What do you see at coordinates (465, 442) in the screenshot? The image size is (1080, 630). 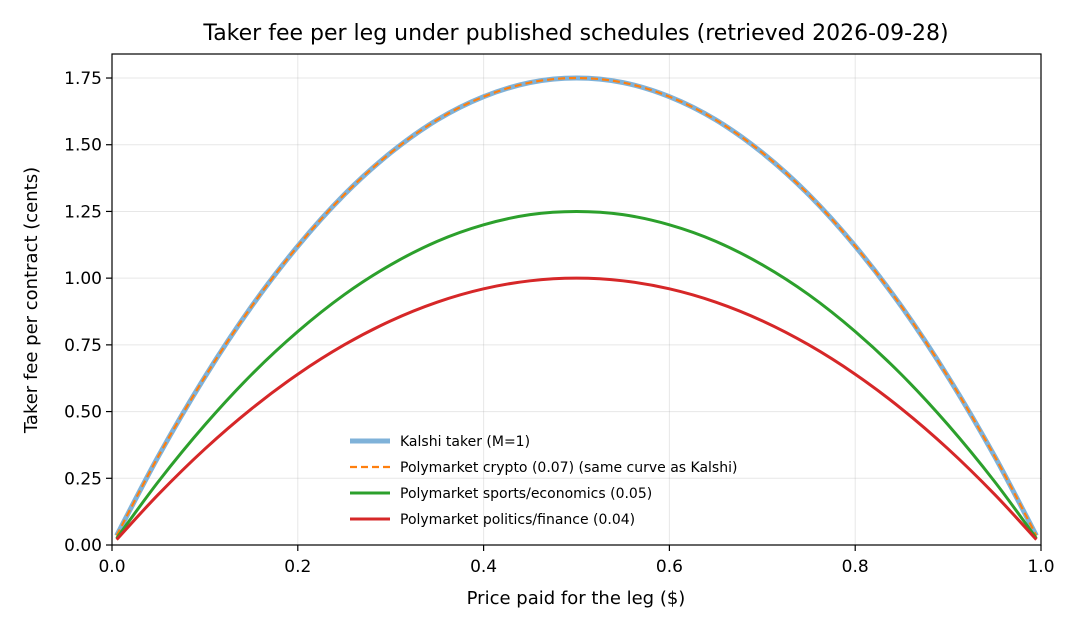 I see `legend-label: Kalshi taker (M=1)` at bounding box center [465, 442].